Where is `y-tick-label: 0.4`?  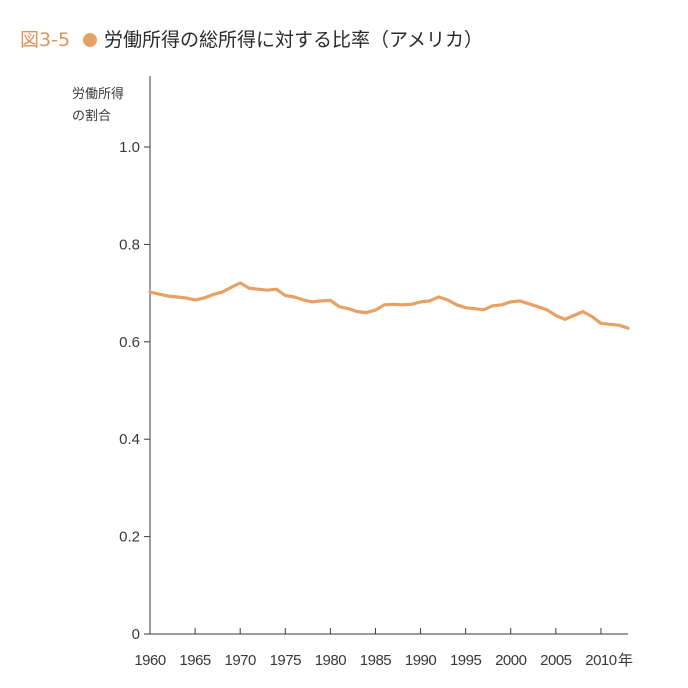 y-tick-label: 0.4 is located at coordinates (129, 439).